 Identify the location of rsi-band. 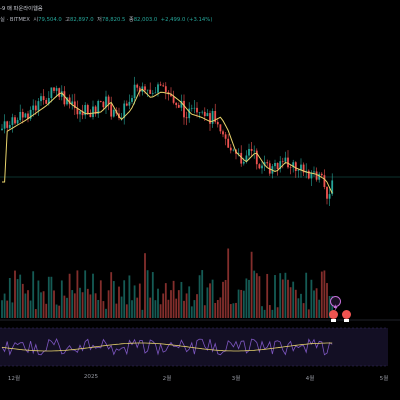
(194, 347).